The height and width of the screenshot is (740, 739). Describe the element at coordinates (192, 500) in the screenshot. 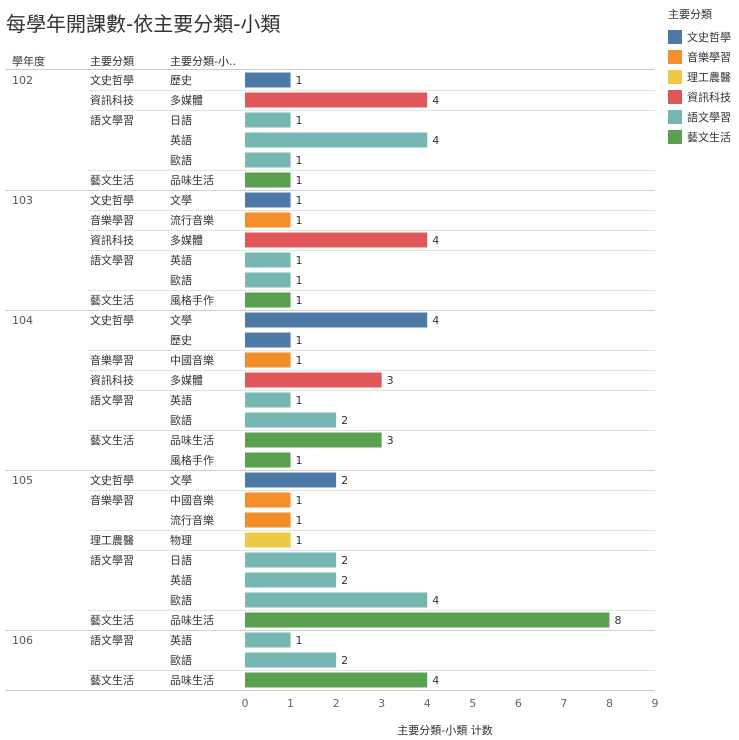

I see `subcategory-label: 中國音樂` at that location.